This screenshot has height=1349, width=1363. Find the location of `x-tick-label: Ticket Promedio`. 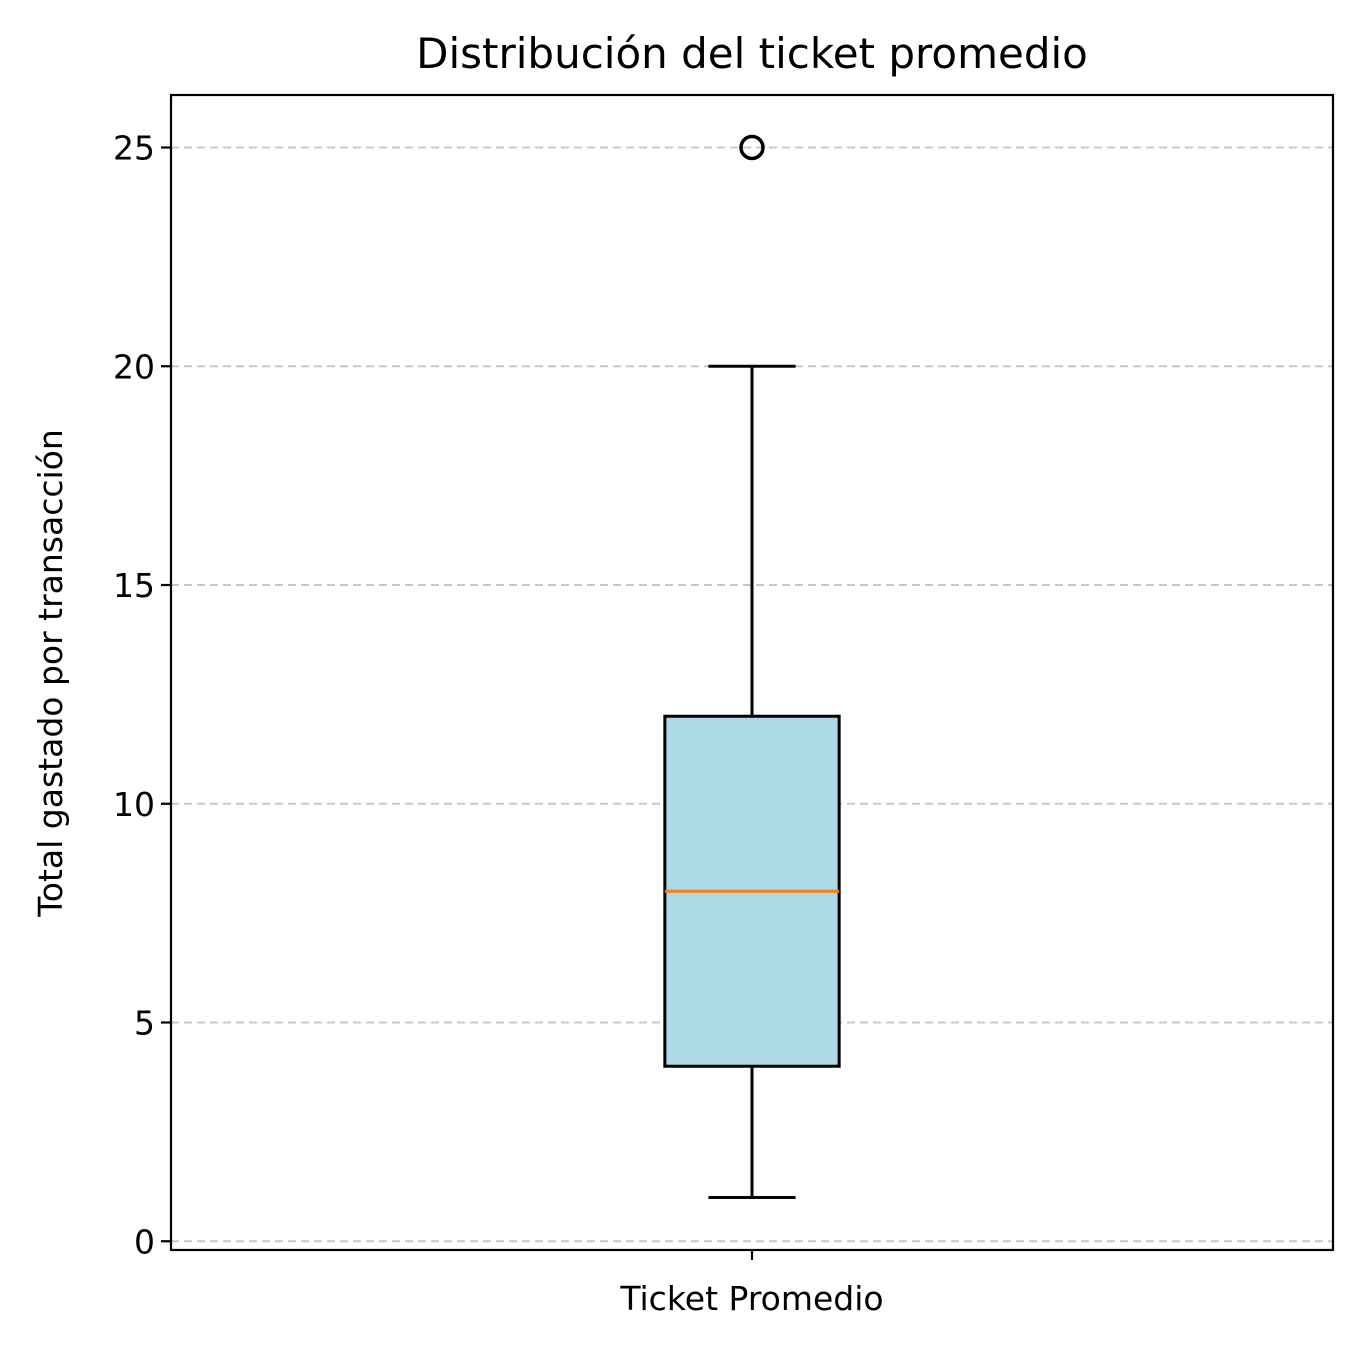

x-tick-label: Ticket Promedio is located at coordinates (751, 1298).